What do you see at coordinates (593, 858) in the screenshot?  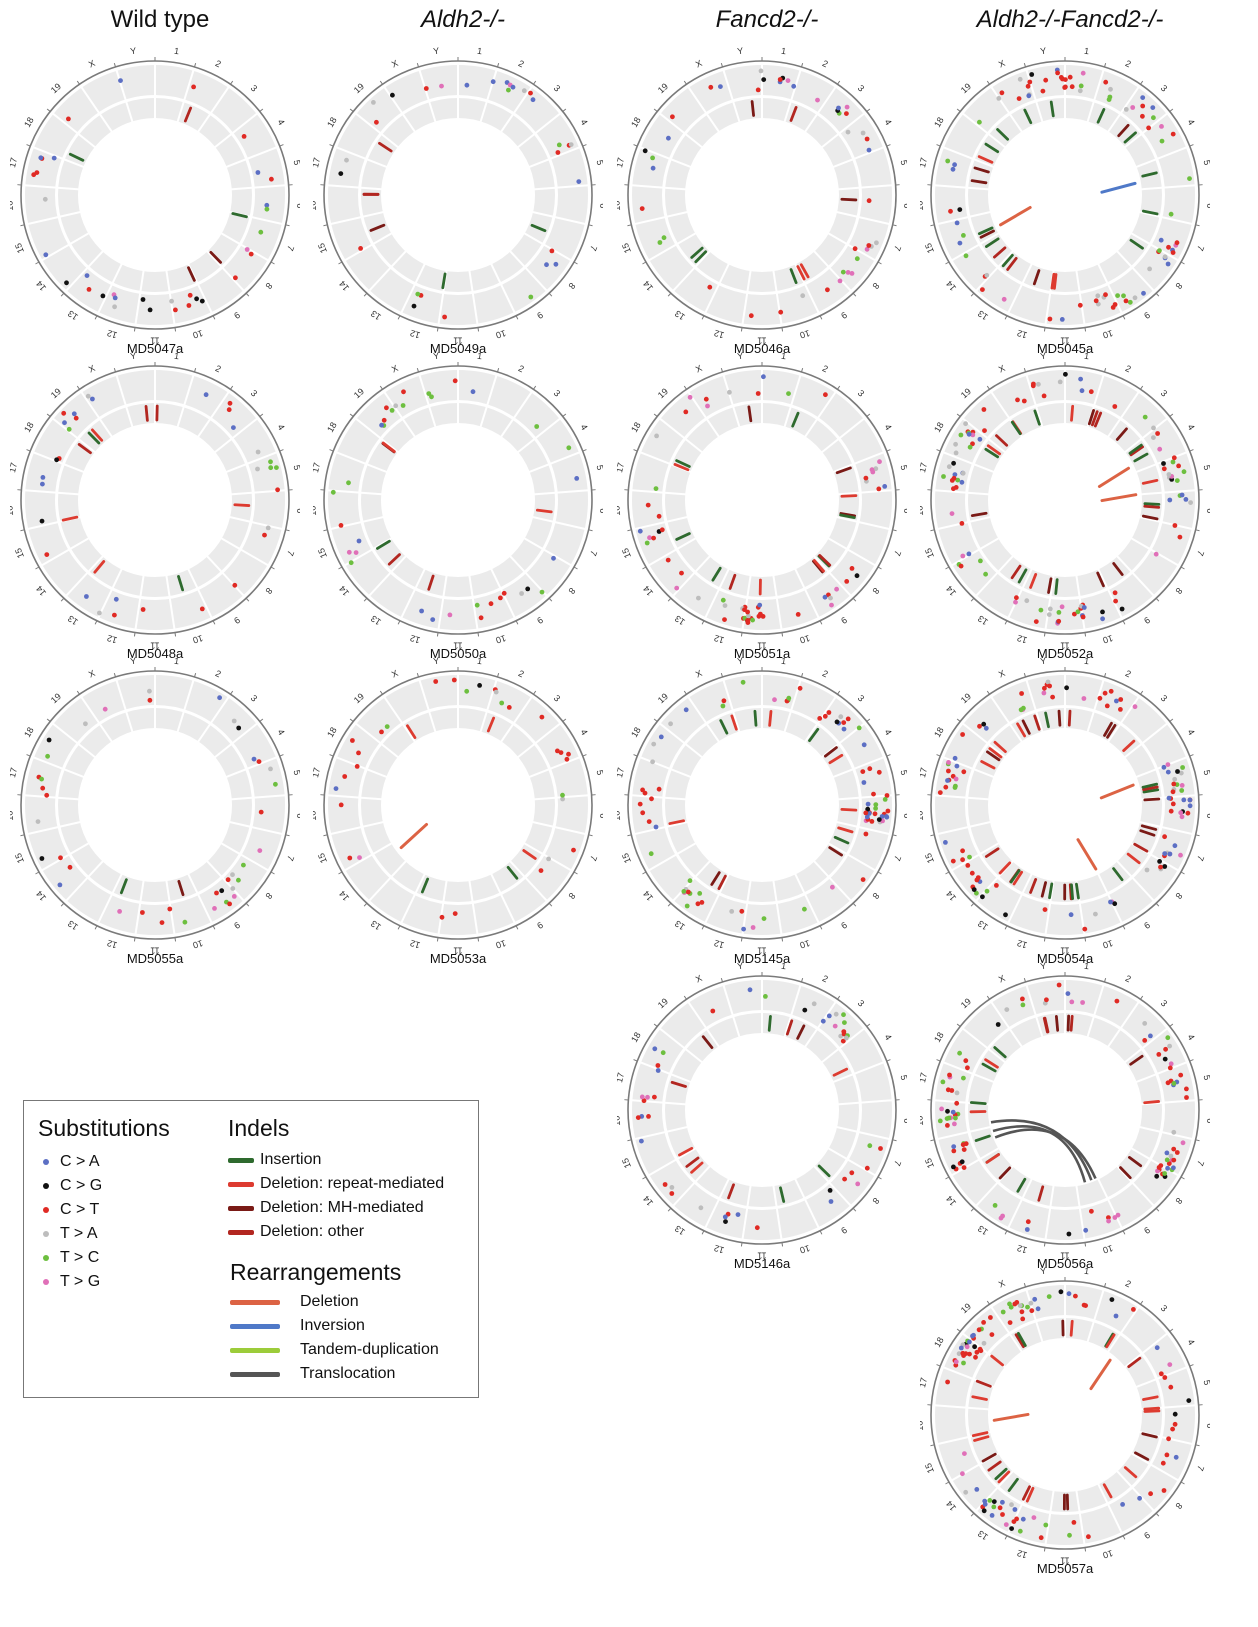 I see `chromosome-label-7: 7` at bounding box center [593, 858].